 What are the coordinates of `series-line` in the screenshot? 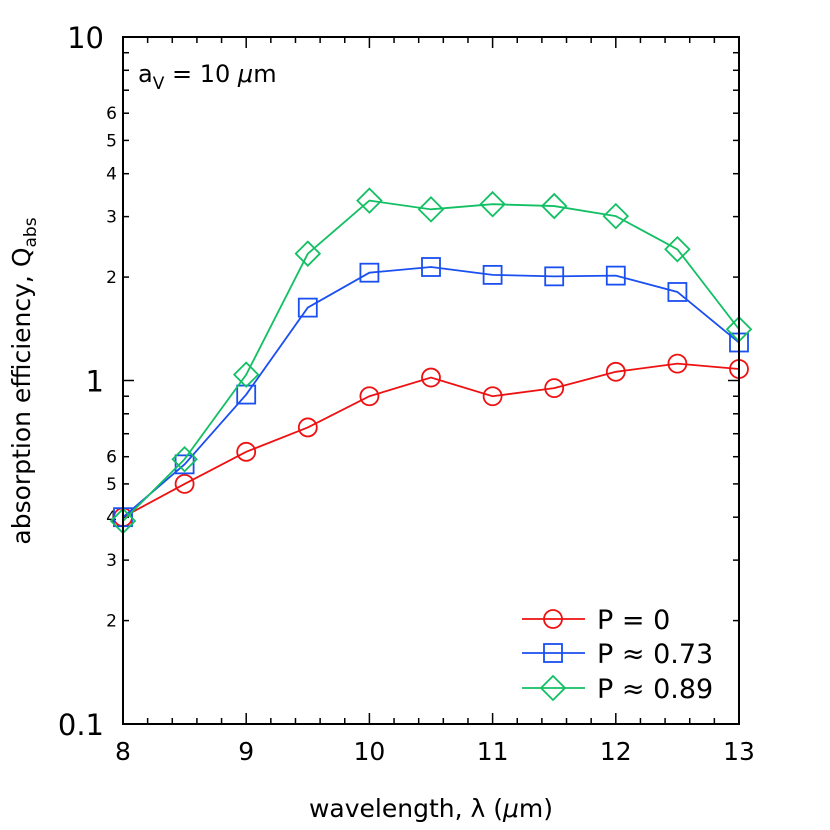 It's located at (431, 440).